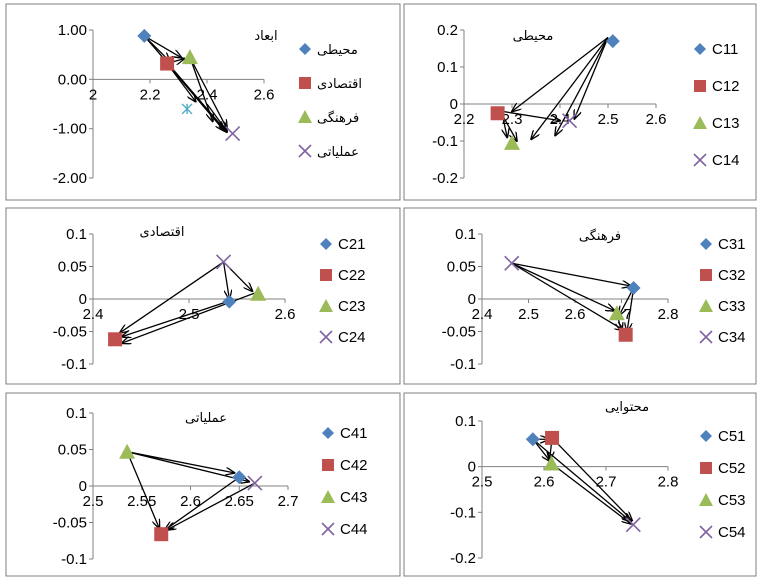 This screenshot has width=761, height=581. What do you see at coordinates (93, 94) in the screenshot?
I see `x-tick-label: 2` at bounding box center [93, 94].